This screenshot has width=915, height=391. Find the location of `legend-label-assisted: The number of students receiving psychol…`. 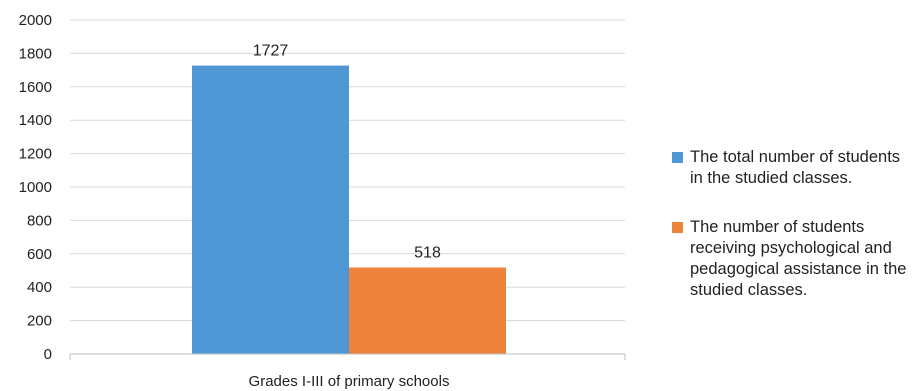

legend-label-assisted: The number of students receiving psychol… is located at coordinates (798, 258).